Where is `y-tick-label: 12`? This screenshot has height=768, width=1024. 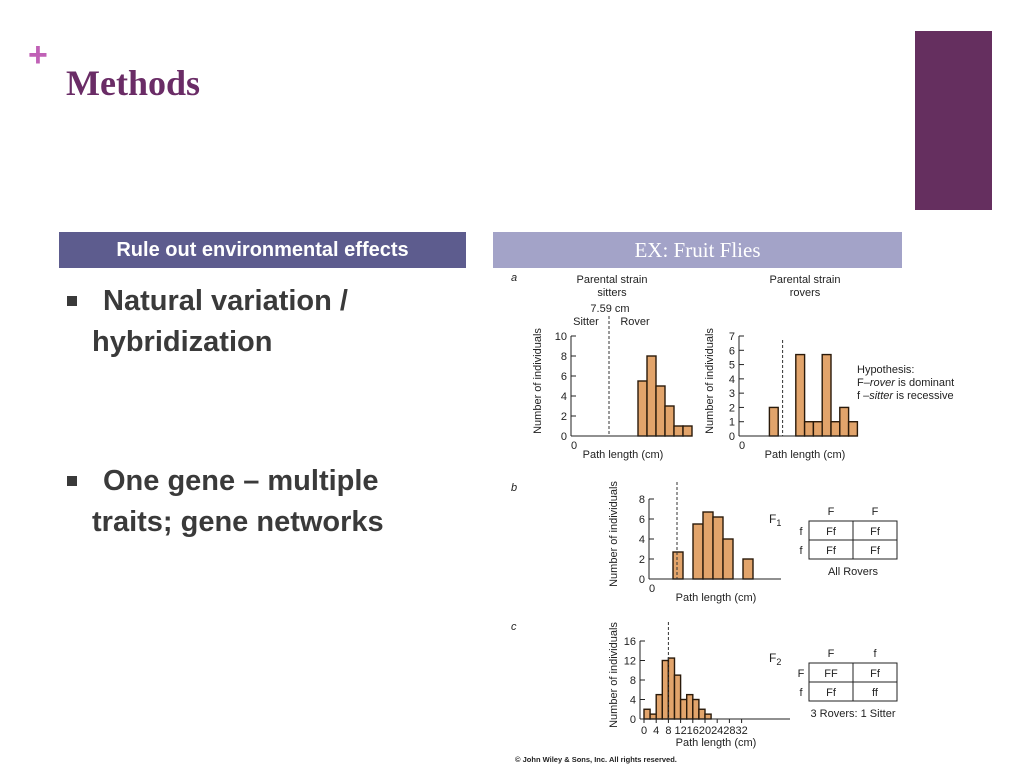 y-tick-label: 12 is located at coordinates (630, 662).